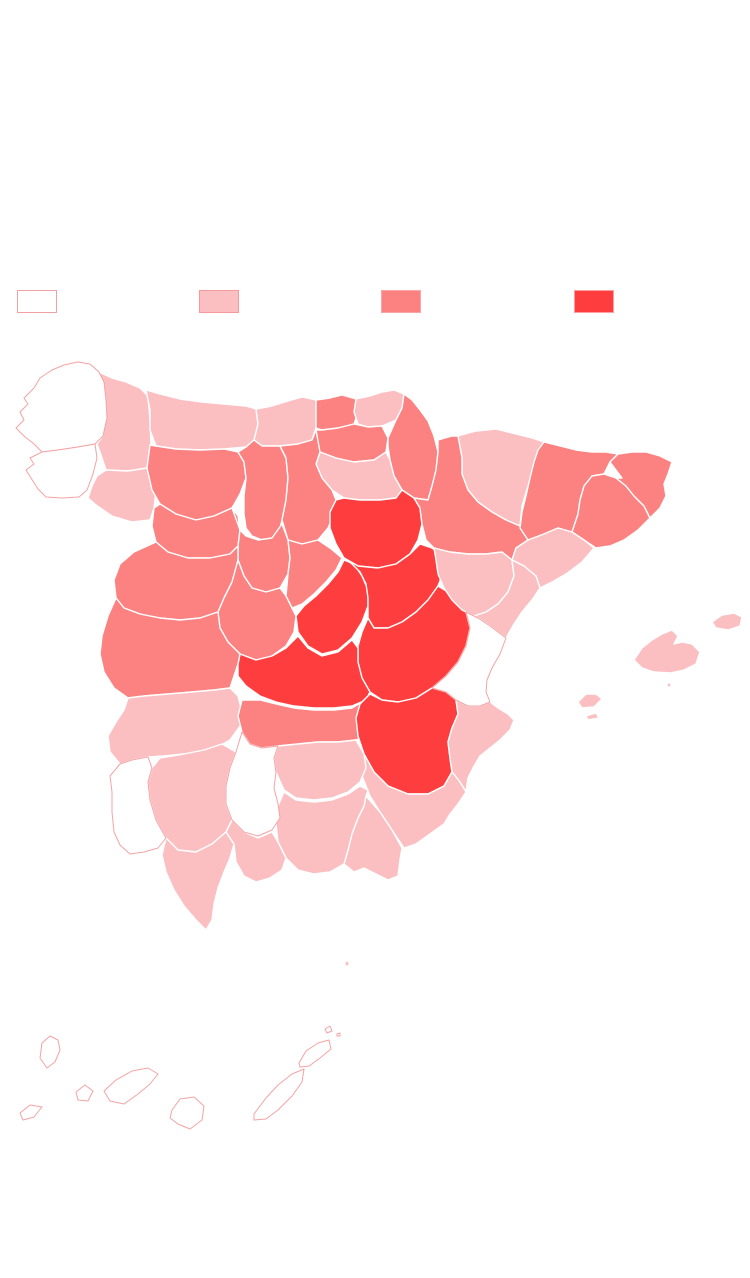  Describe the element at coordinates (328, 1029) in the screenshot. I see `province-la-graciosa` at that location.